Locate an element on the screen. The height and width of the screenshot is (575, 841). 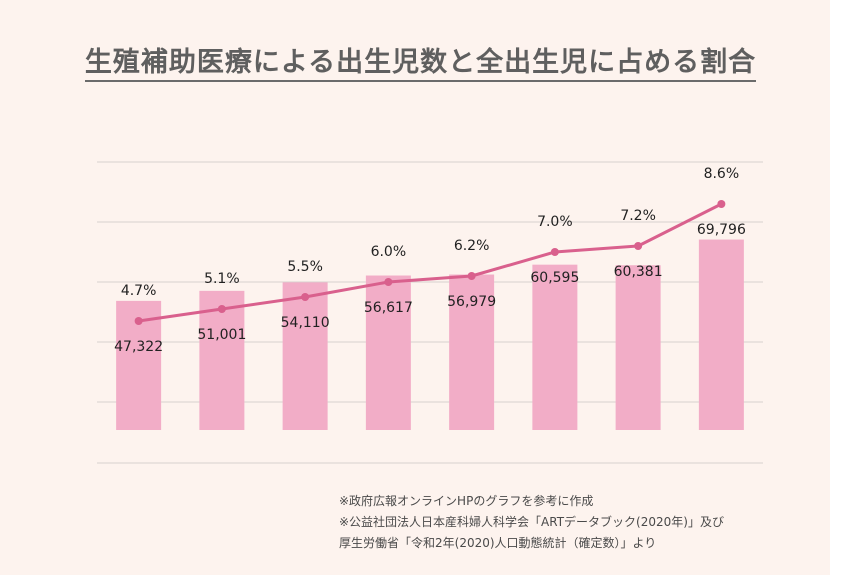
bar-value-label-0: 47,322 is located at coordinates (138, 347).